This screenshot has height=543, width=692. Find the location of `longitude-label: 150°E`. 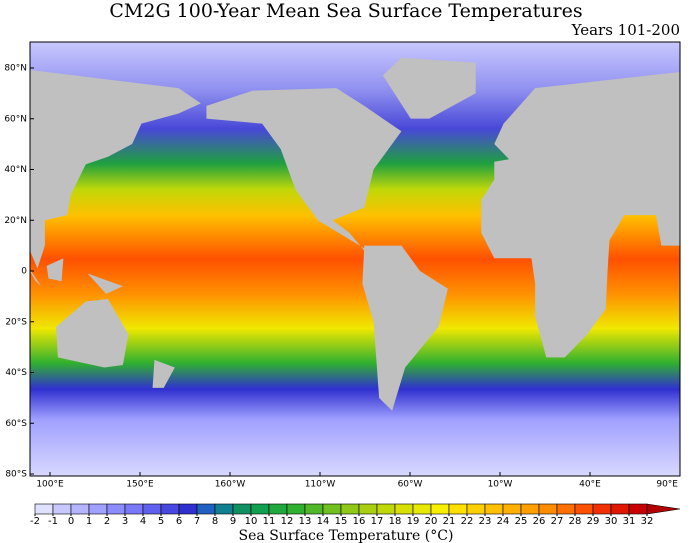

longitude-label: 150°E is located at coordinates (140, 485).